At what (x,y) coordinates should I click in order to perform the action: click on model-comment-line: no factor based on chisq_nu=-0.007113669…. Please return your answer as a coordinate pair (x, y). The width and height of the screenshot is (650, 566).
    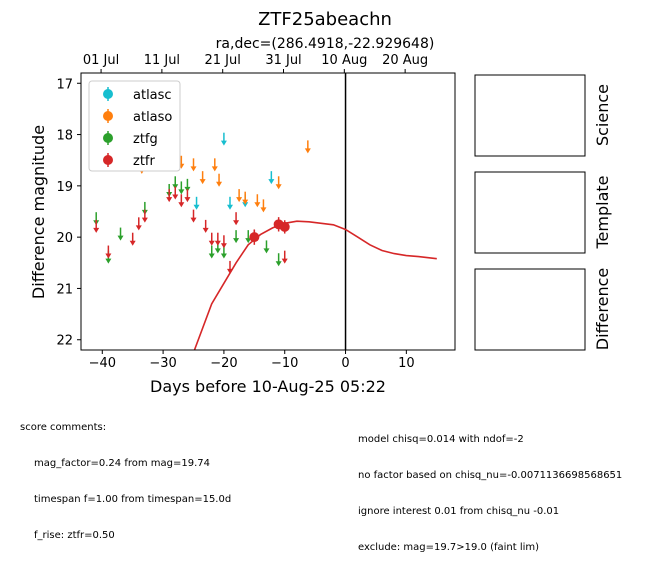
    Looking at the image, I should click on (490, 475).